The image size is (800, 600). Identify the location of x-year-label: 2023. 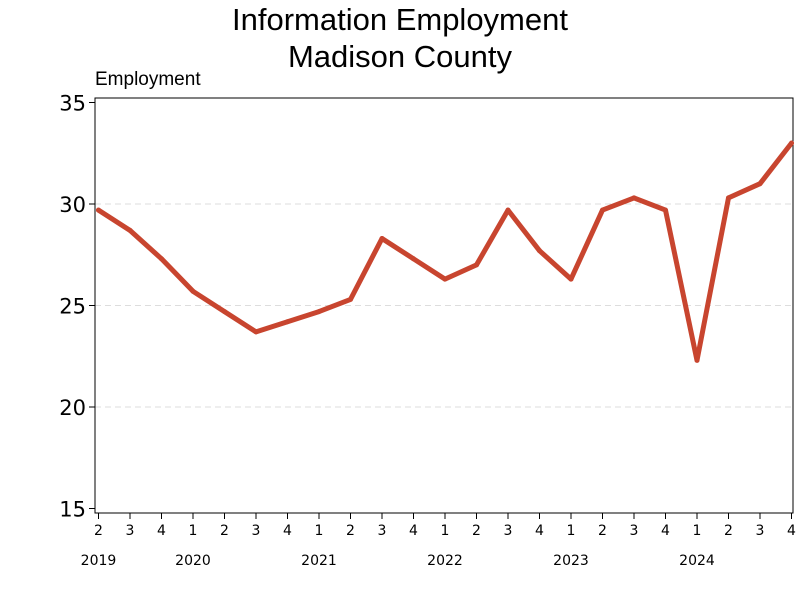
(571, 561).